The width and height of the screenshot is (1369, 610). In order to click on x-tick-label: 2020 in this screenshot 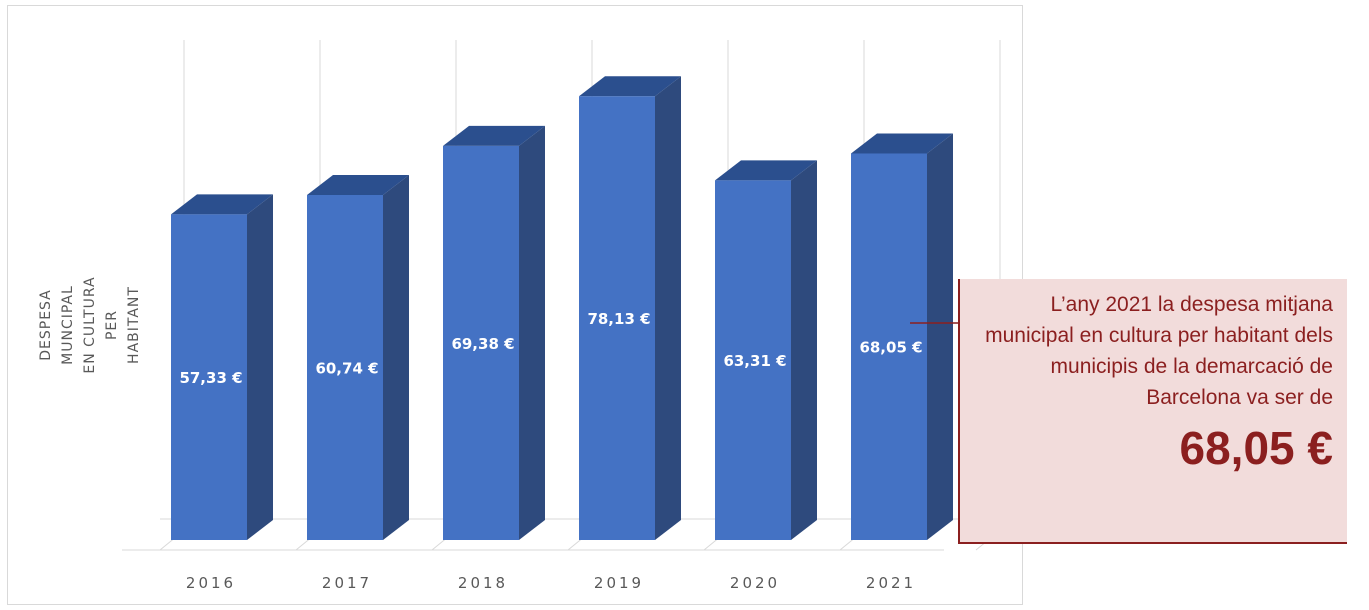, I will do `click(755, 583)`.